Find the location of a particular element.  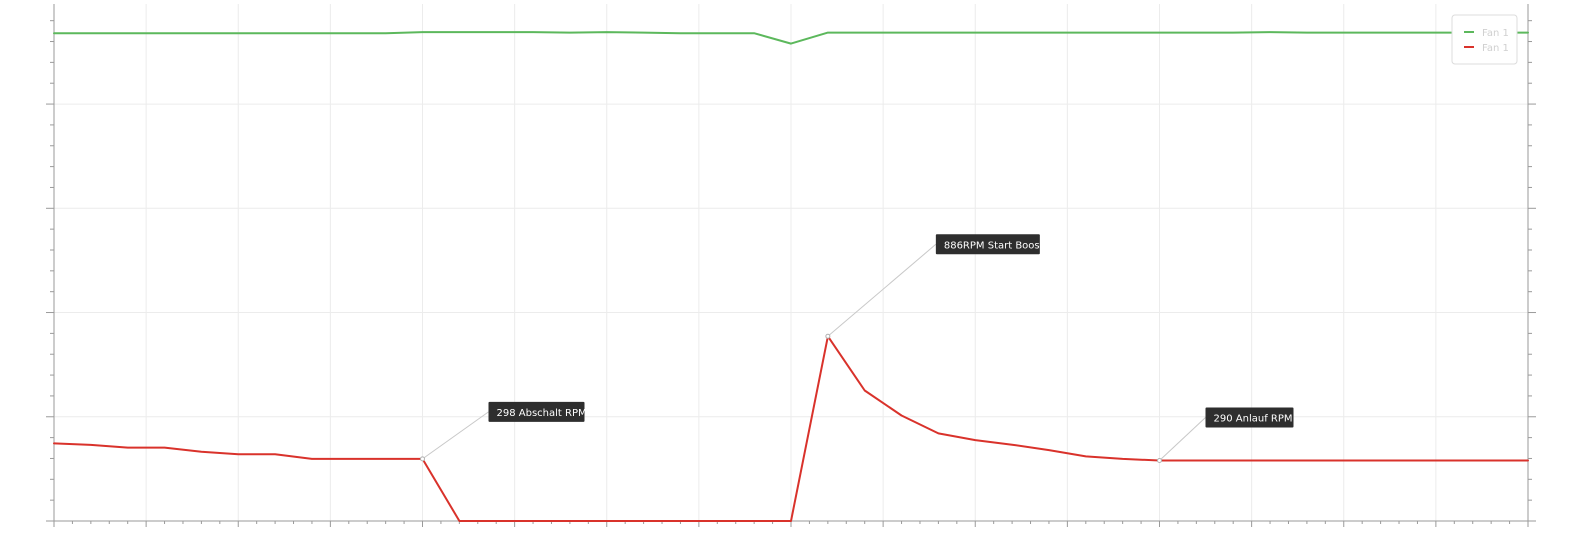

annotation: 886RPM Start Boost is located at coordinates (934, 286).